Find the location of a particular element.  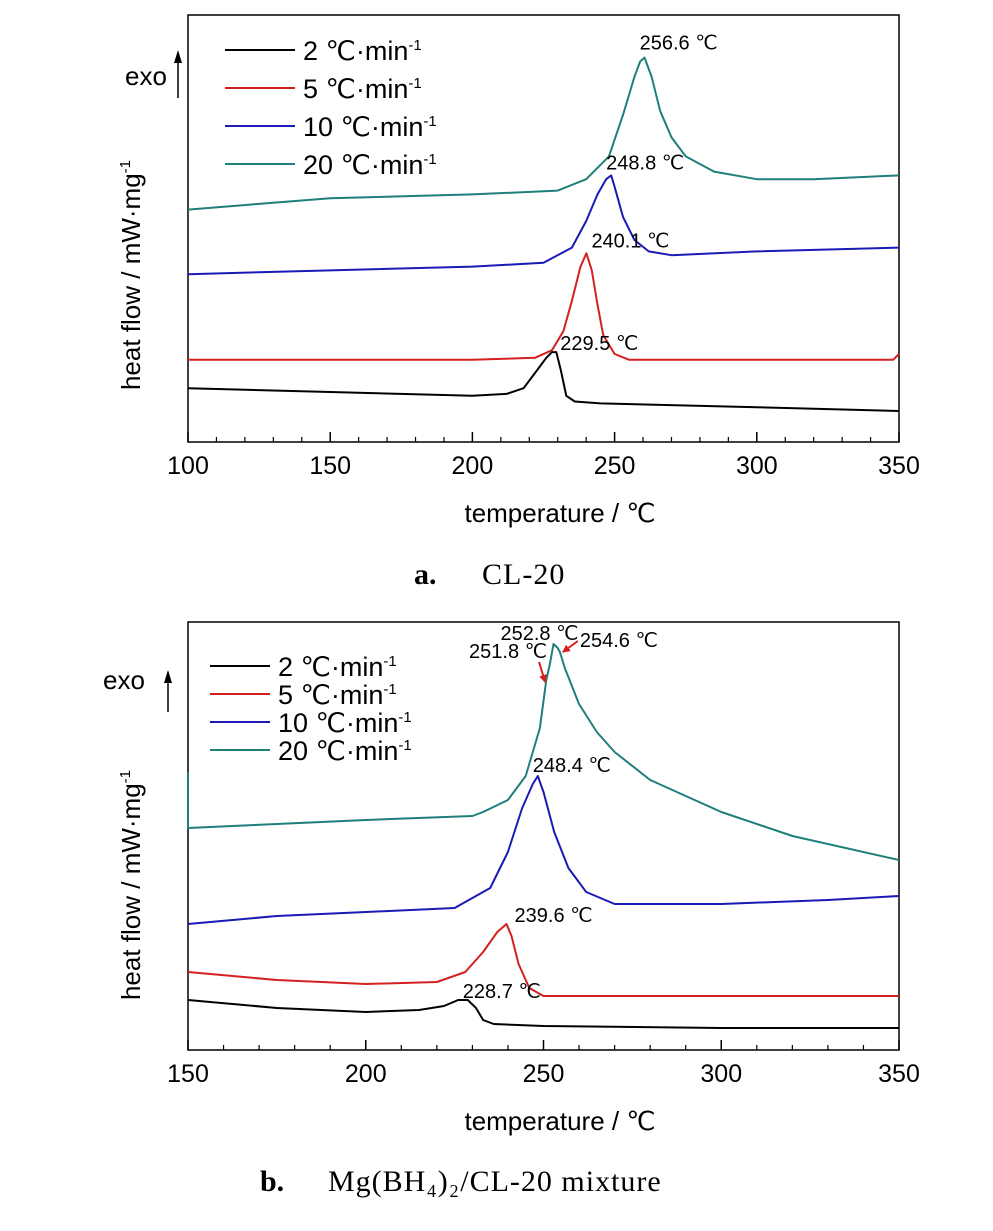

panel-b-ylabel: heat flow / mW·mg-1 is located at coordinates (131, 885).